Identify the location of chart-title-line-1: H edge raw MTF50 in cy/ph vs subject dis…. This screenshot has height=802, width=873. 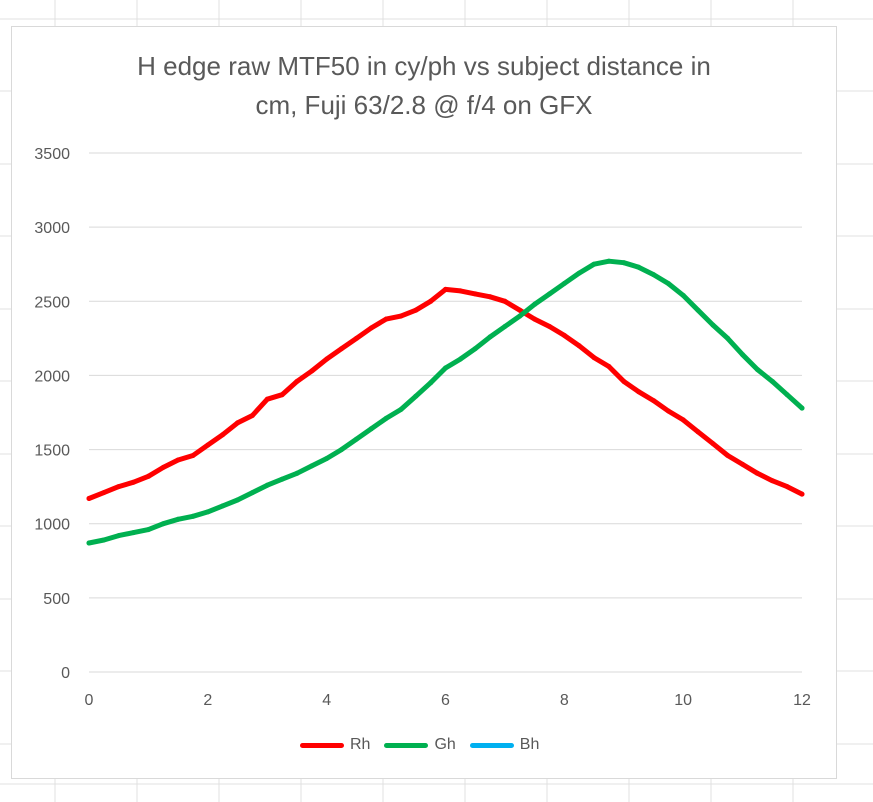
(424, 66).